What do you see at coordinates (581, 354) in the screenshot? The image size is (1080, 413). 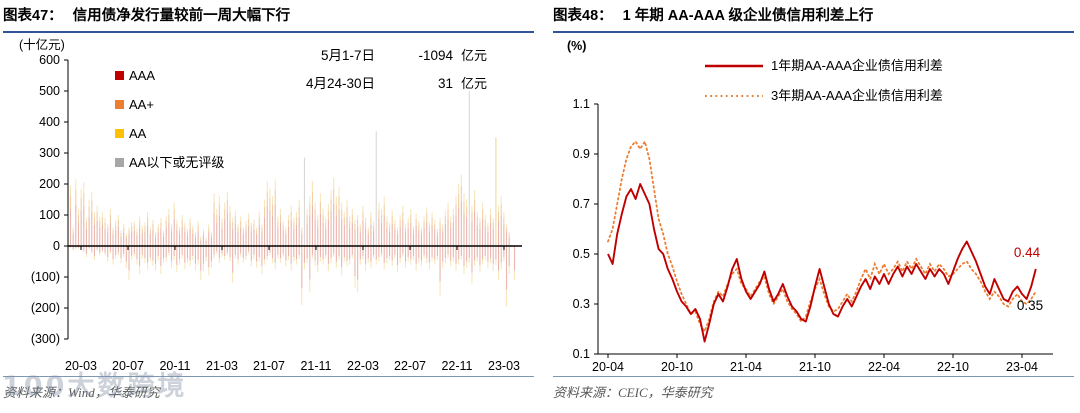 I see `y-tick-label: 0.1` at bounding box center [581, 354].